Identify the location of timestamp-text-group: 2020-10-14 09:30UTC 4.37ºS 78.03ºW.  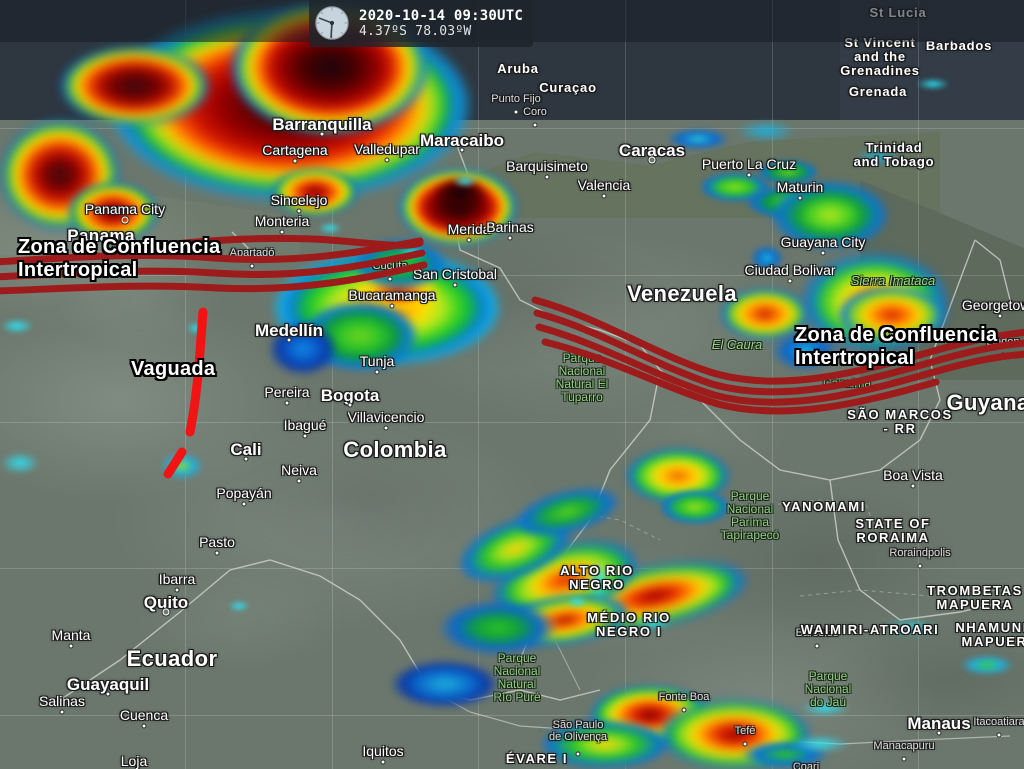
(441, 23).